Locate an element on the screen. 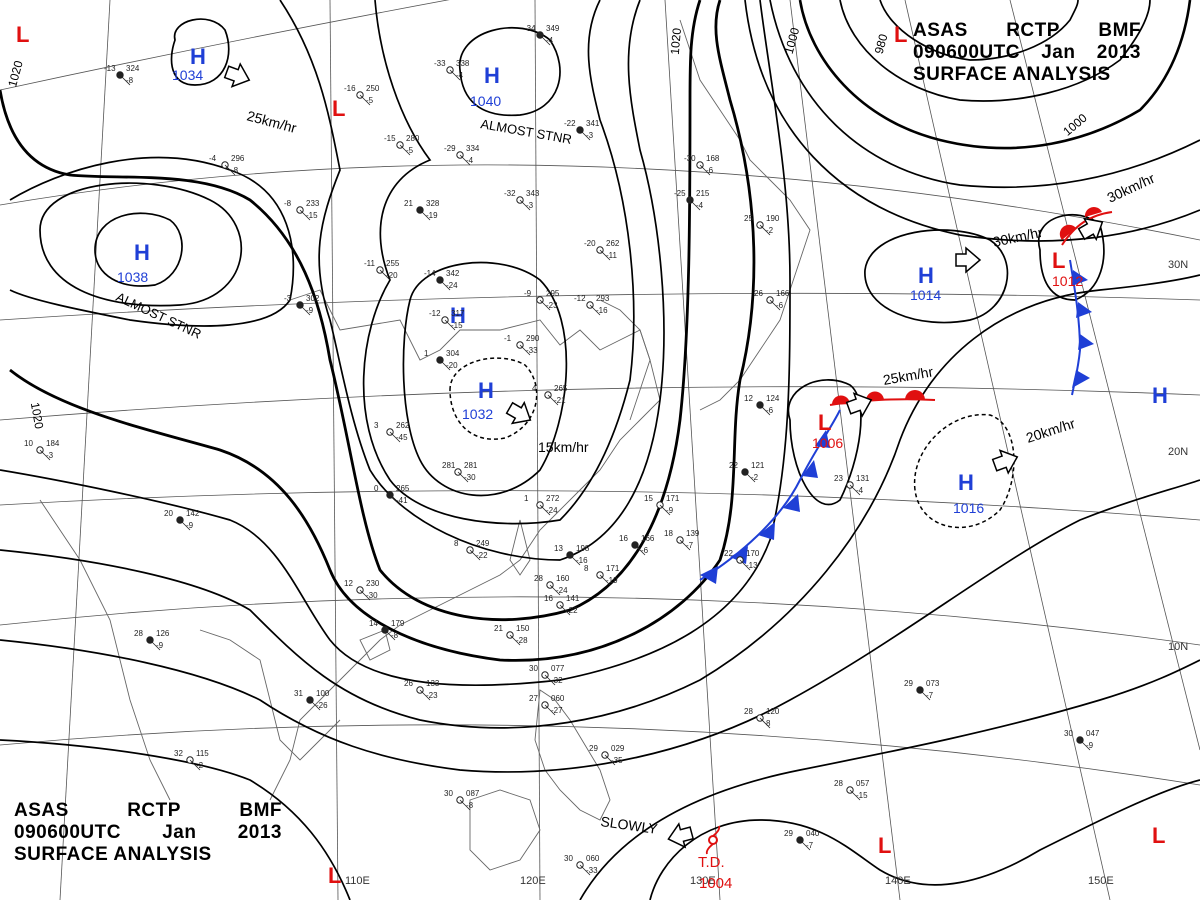 Image resolution: width=1200 pixels, height=900 pixels. station-dewpoint: -22 is located at coordinates (482, 555).